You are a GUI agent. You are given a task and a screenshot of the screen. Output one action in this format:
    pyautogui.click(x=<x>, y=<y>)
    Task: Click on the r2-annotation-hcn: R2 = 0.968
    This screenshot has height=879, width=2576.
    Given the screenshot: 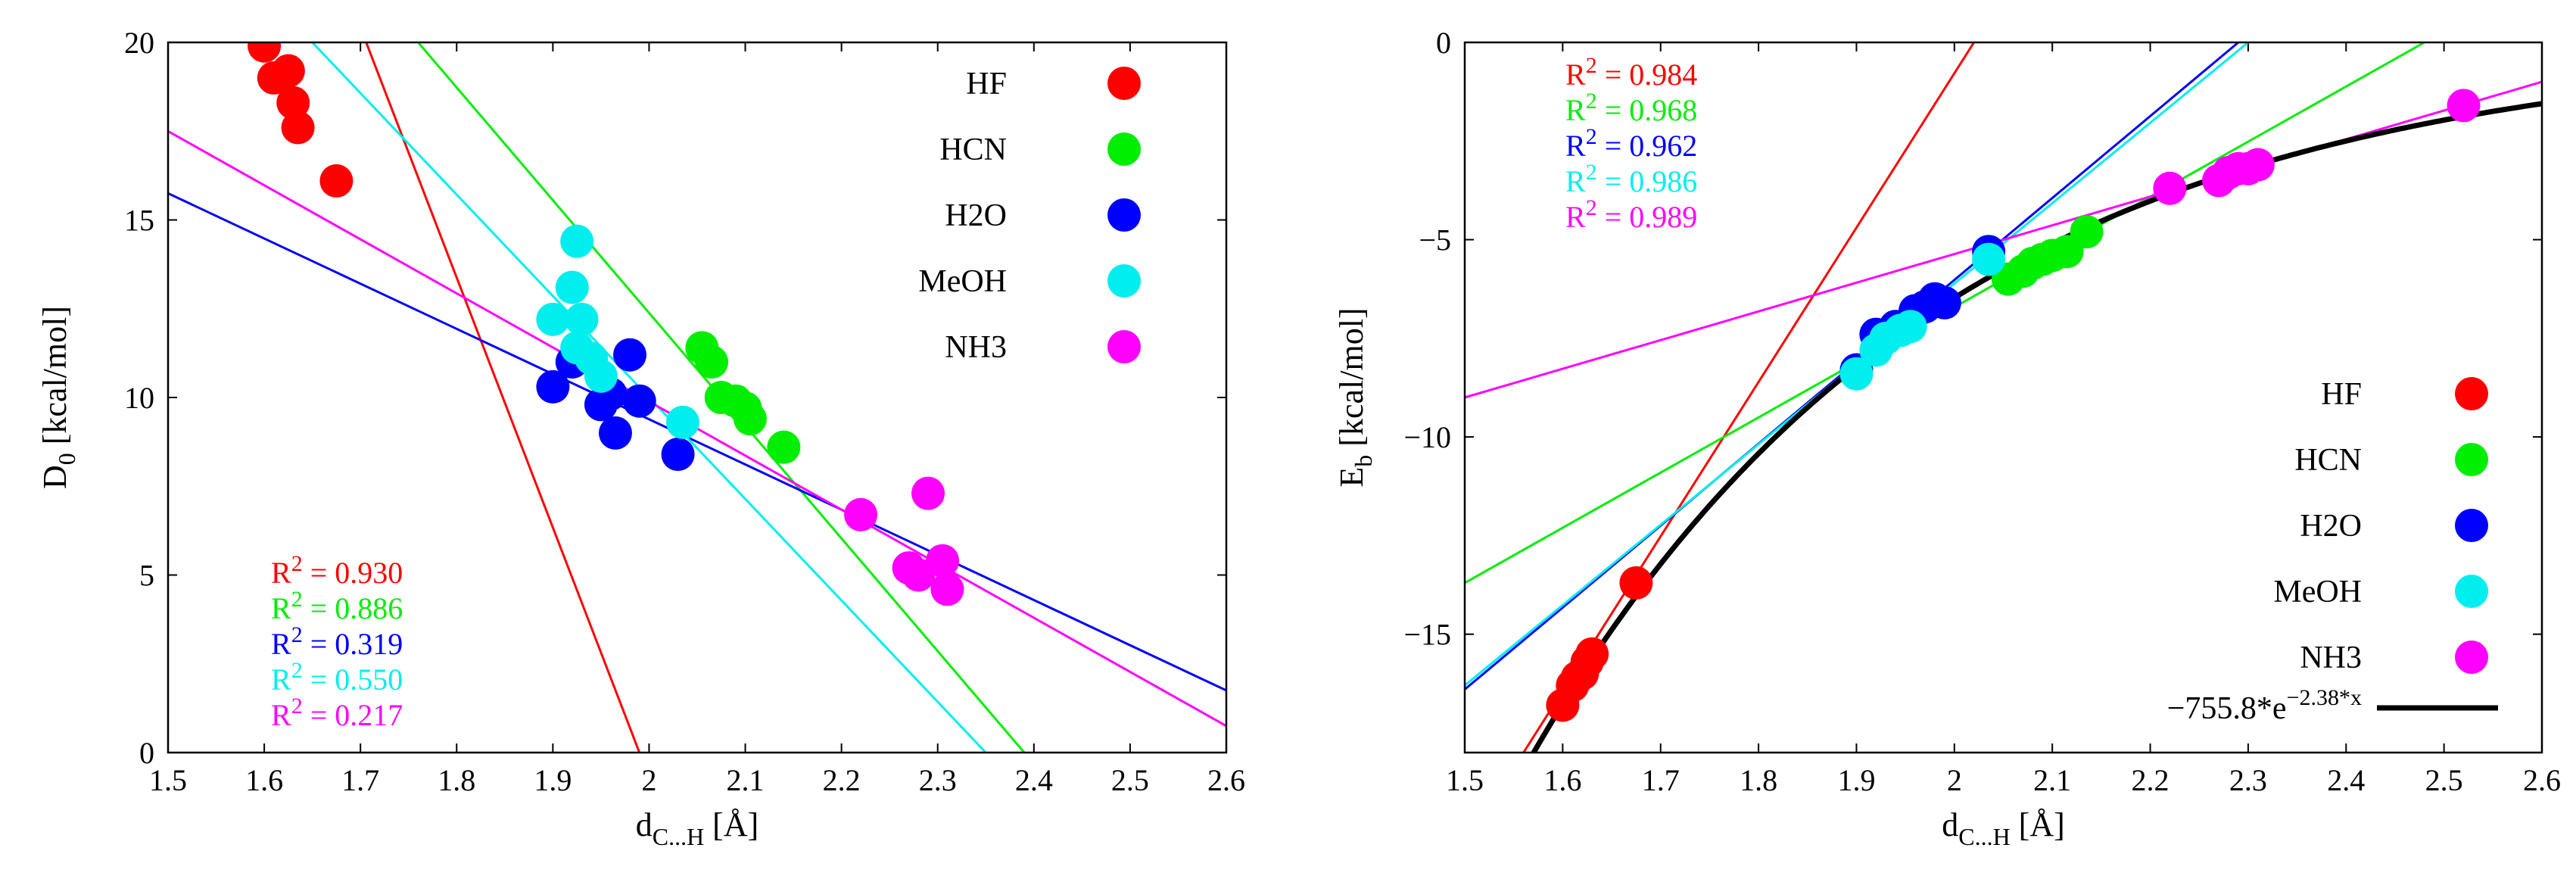 What is the action you would take?
    pyautogui.click(x=1631, y=108)
    